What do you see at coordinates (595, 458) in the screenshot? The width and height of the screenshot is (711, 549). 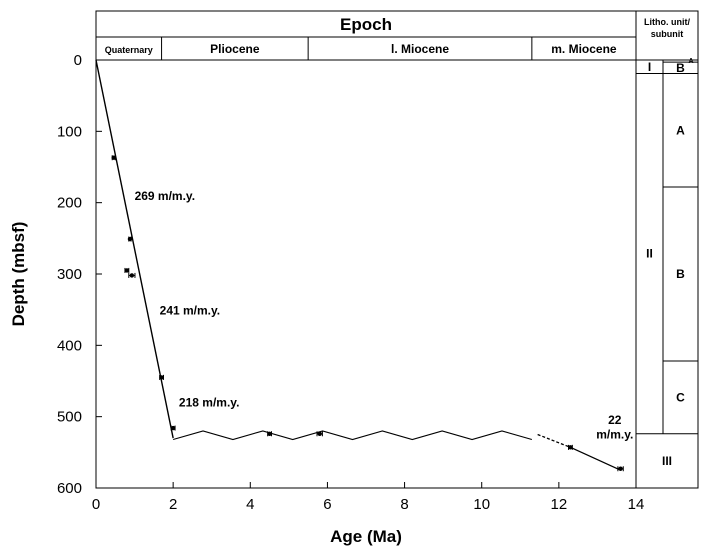 I see `solid-segment` at bounding box center [595, 458].